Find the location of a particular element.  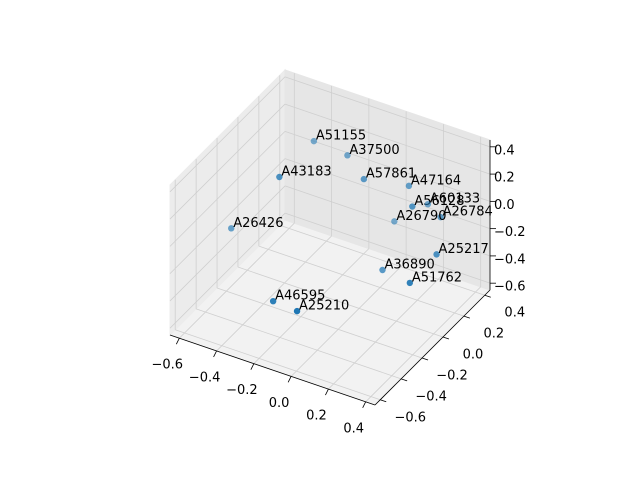

y-axis-line is located at coordinates (432, 347).